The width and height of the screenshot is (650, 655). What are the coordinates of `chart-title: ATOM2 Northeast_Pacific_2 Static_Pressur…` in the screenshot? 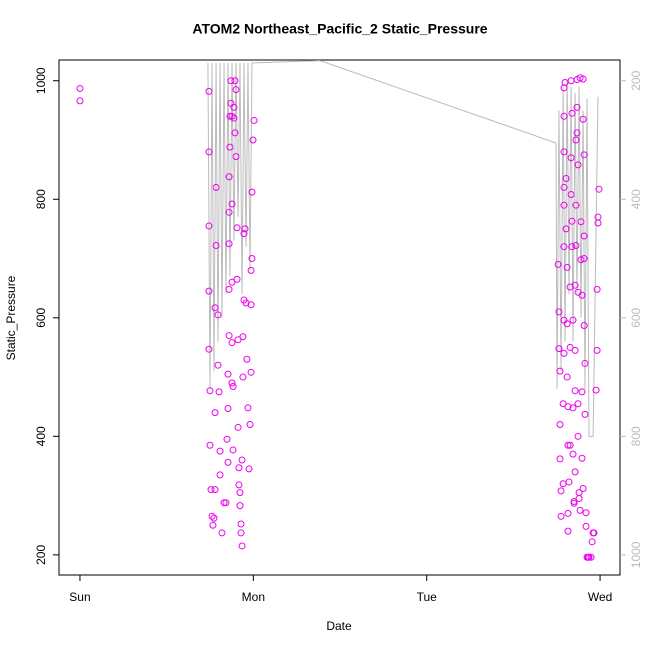 It's located at (339, 29).